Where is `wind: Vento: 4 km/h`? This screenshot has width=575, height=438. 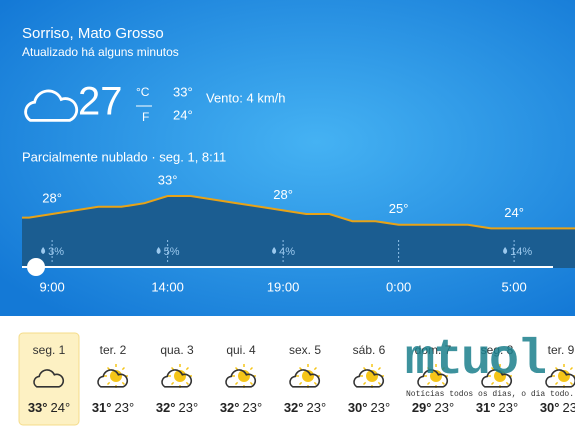 wind: Vento: 4 km/h is located at coordinates (246, 97).